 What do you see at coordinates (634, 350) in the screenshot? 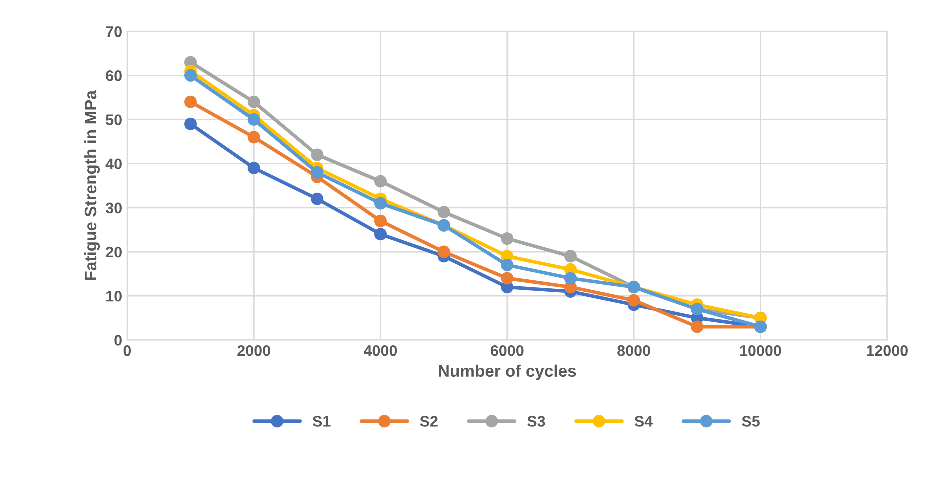
I see `x-tick-label: 8000` at bounding box center [634, 350].